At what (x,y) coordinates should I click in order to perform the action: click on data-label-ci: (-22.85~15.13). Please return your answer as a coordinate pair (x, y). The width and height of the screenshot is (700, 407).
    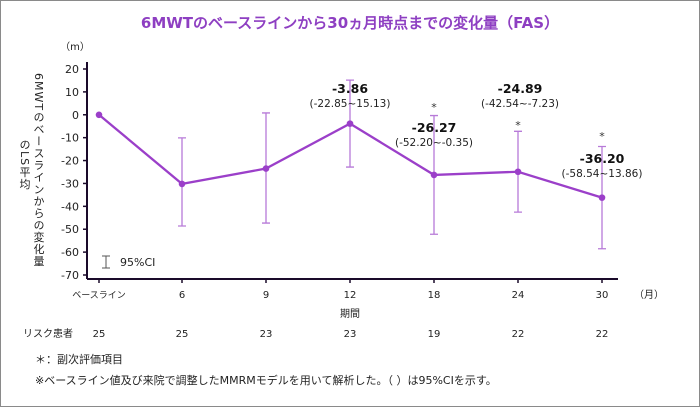
    Looking at the image, I should click on (350, 104).